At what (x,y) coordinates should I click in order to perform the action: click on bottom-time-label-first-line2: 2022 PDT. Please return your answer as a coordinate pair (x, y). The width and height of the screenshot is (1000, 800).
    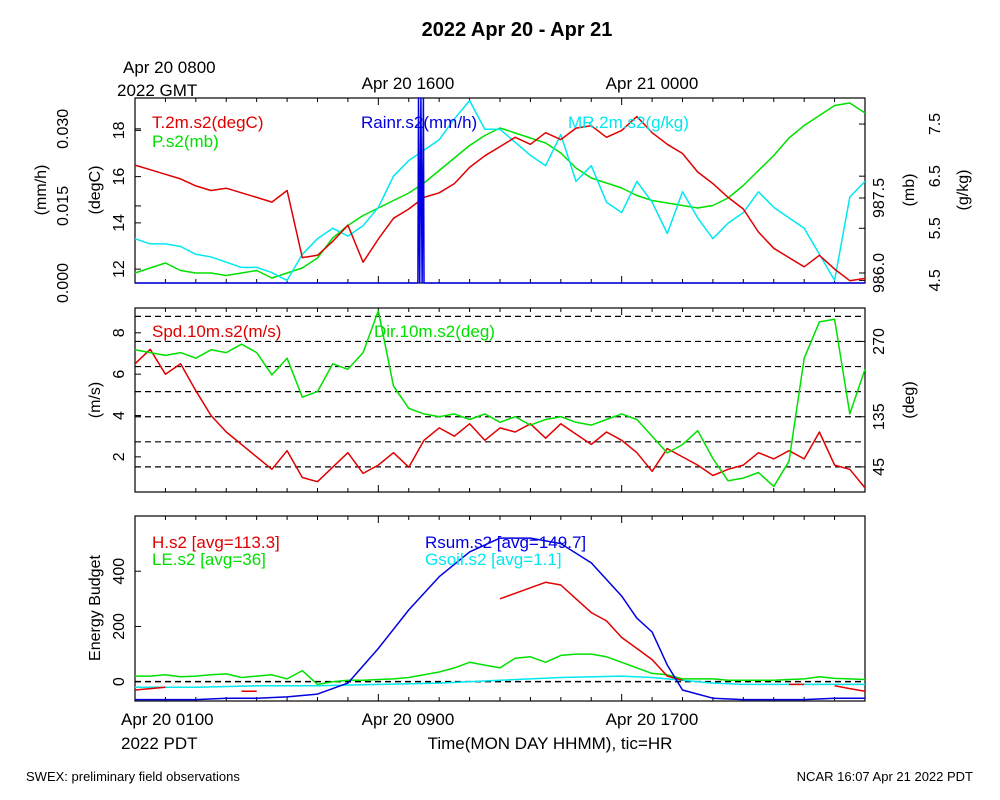
    Looking at the image, I should click on (159, 743).